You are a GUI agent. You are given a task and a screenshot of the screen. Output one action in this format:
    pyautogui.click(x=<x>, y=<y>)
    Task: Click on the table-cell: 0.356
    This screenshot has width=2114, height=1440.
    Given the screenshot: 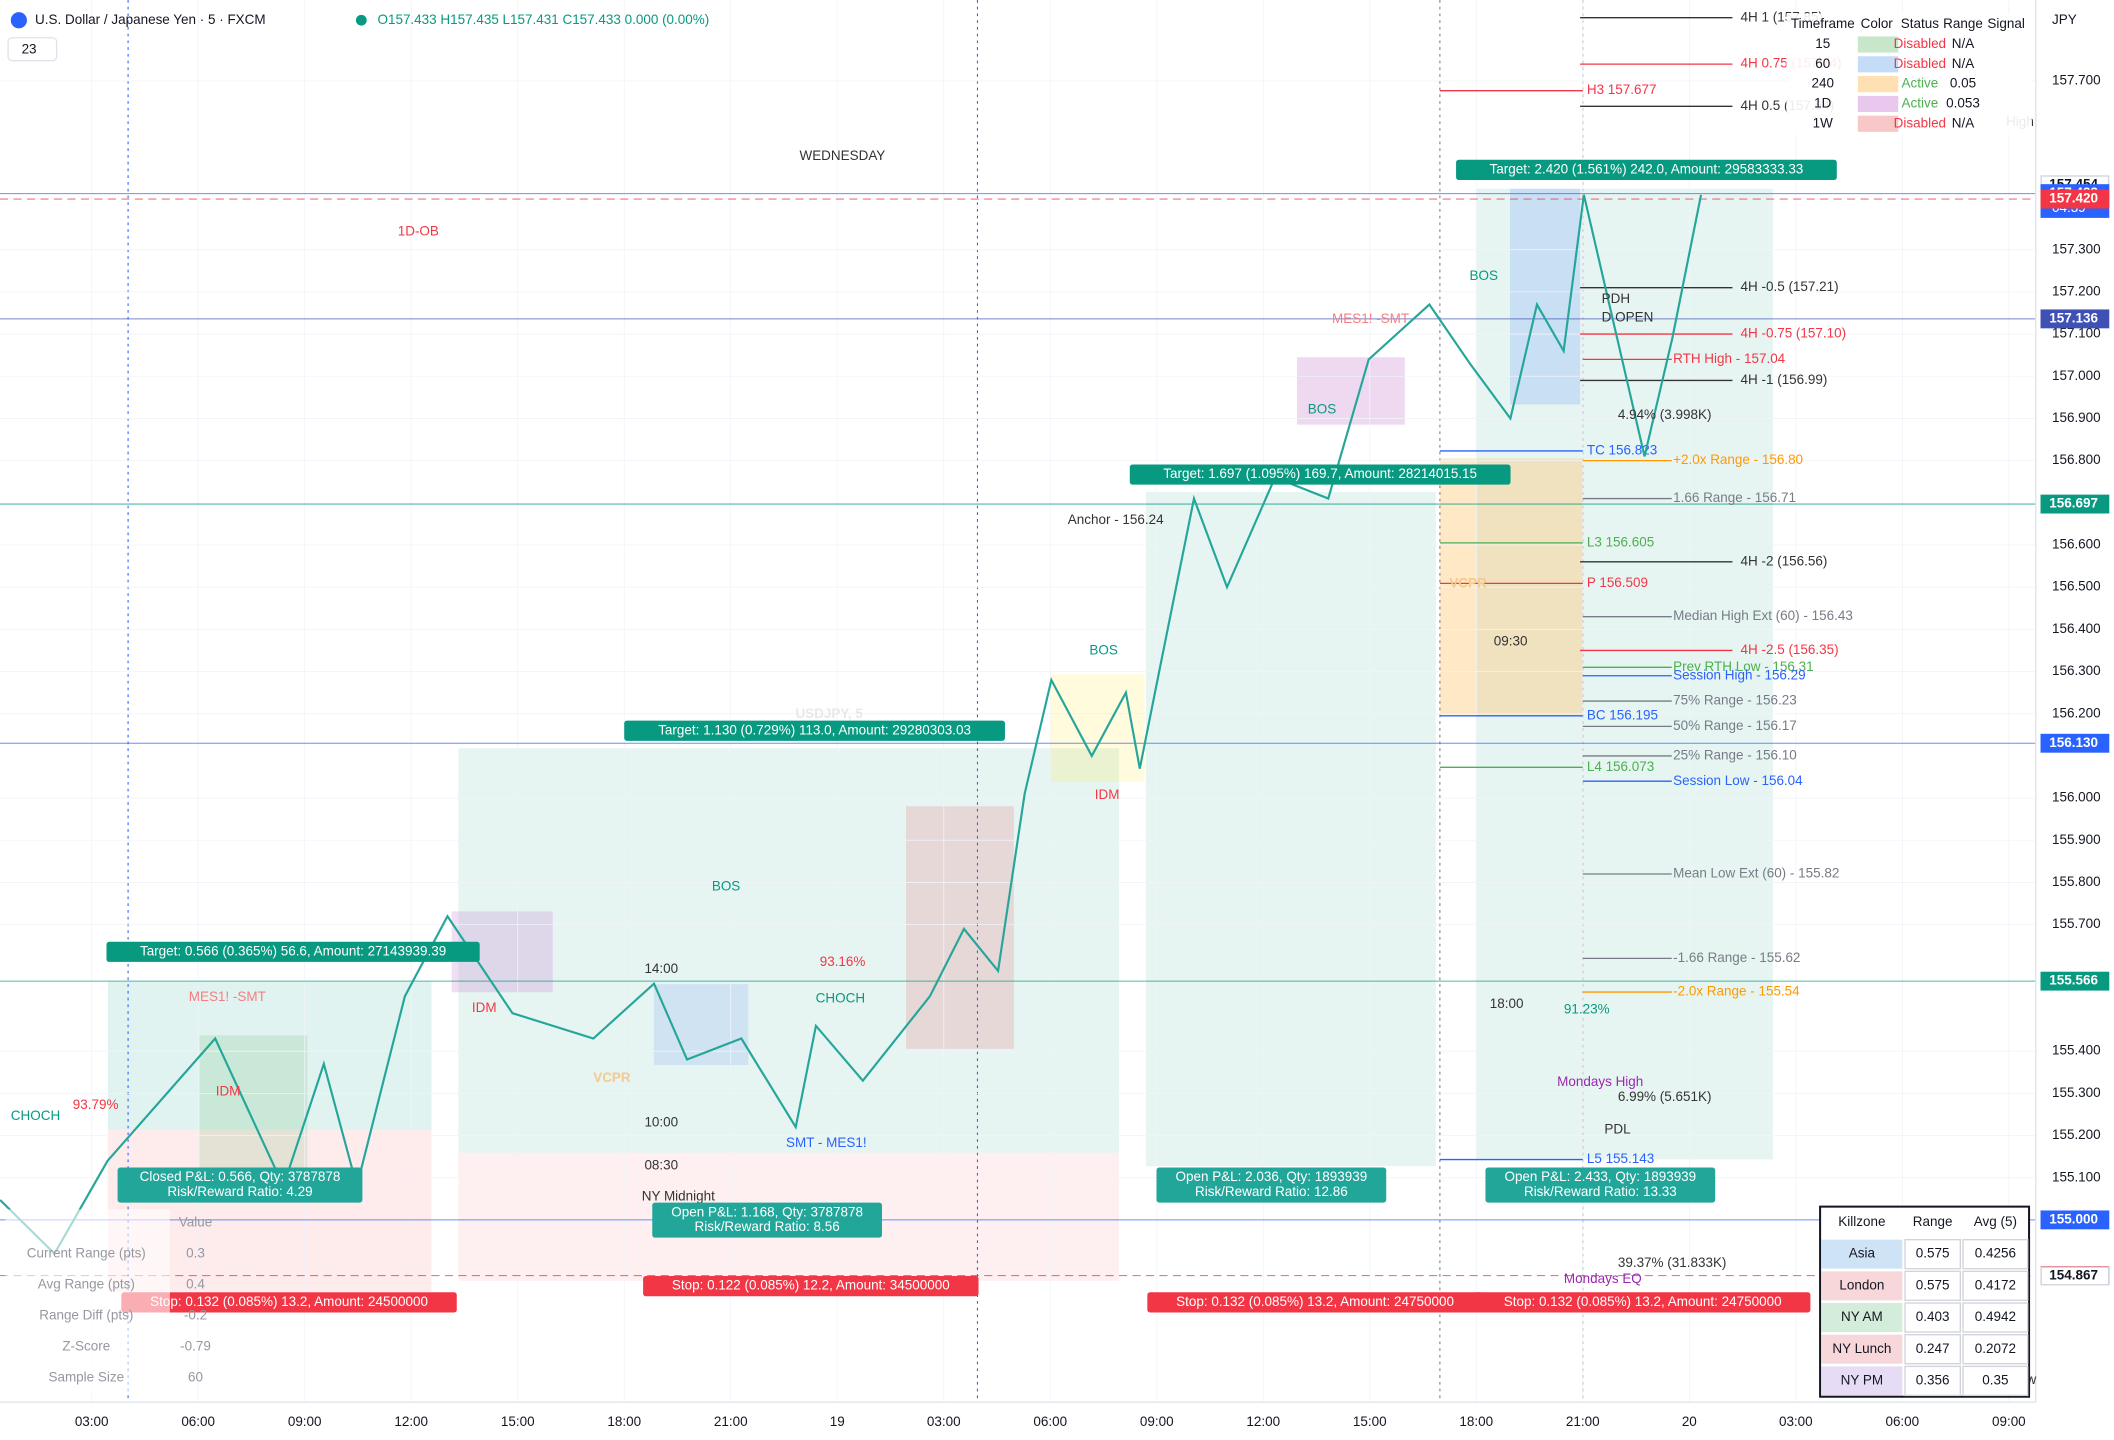 What is the action you would take?
    pyautogui.click(x=1933, y=1379)
    